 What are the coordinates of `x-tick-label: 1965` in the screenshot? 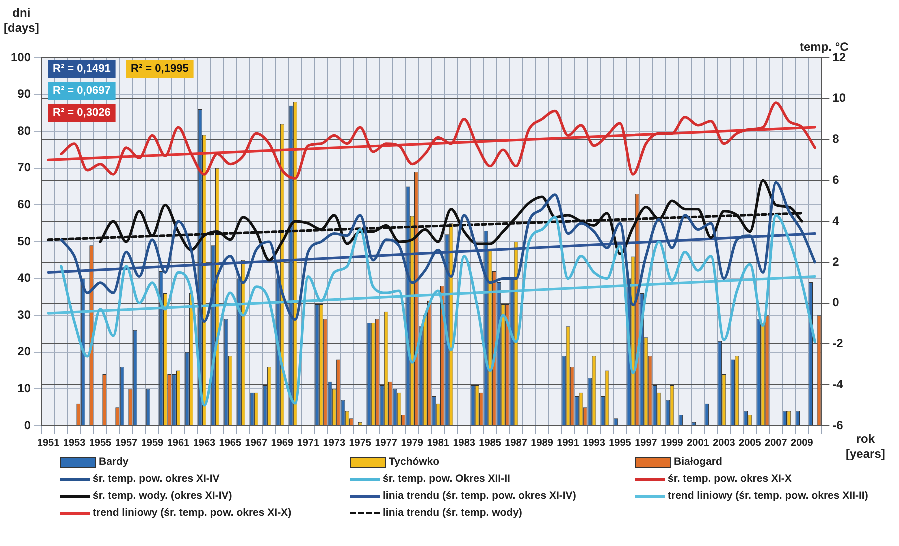 It's located at (230, 443).